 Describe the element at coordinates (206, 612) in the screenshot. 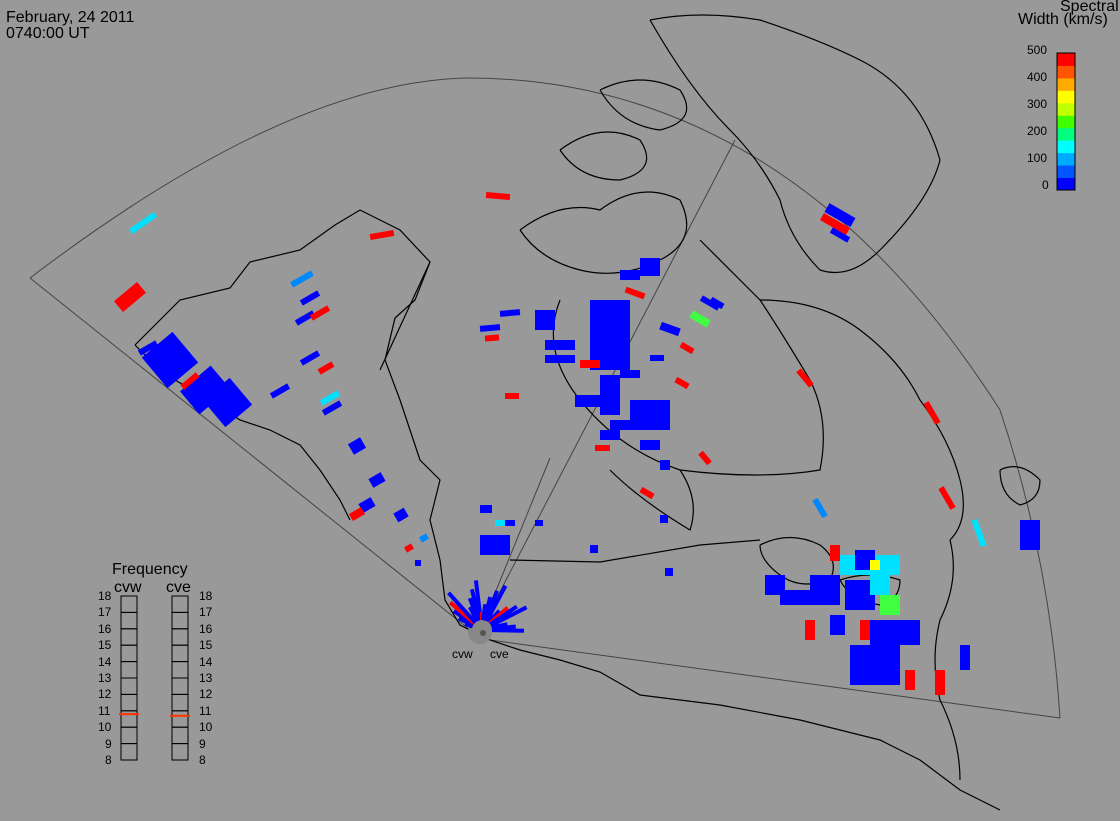

I see `frequency-tick-right: 17` at that location.